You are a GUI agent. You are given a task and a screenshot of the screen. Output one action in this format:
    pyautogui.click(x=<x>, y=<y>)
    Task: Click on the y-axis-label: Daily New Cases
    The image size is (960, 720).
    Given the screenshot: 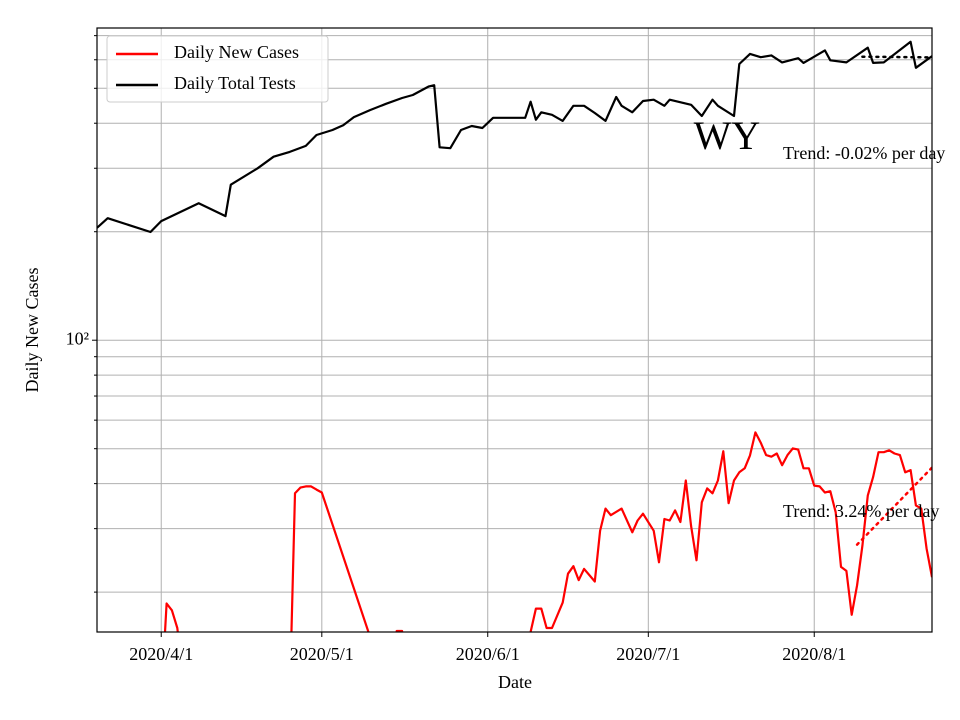 What is the action you would take?
    pyautogui.click(x=32, y=330)
    